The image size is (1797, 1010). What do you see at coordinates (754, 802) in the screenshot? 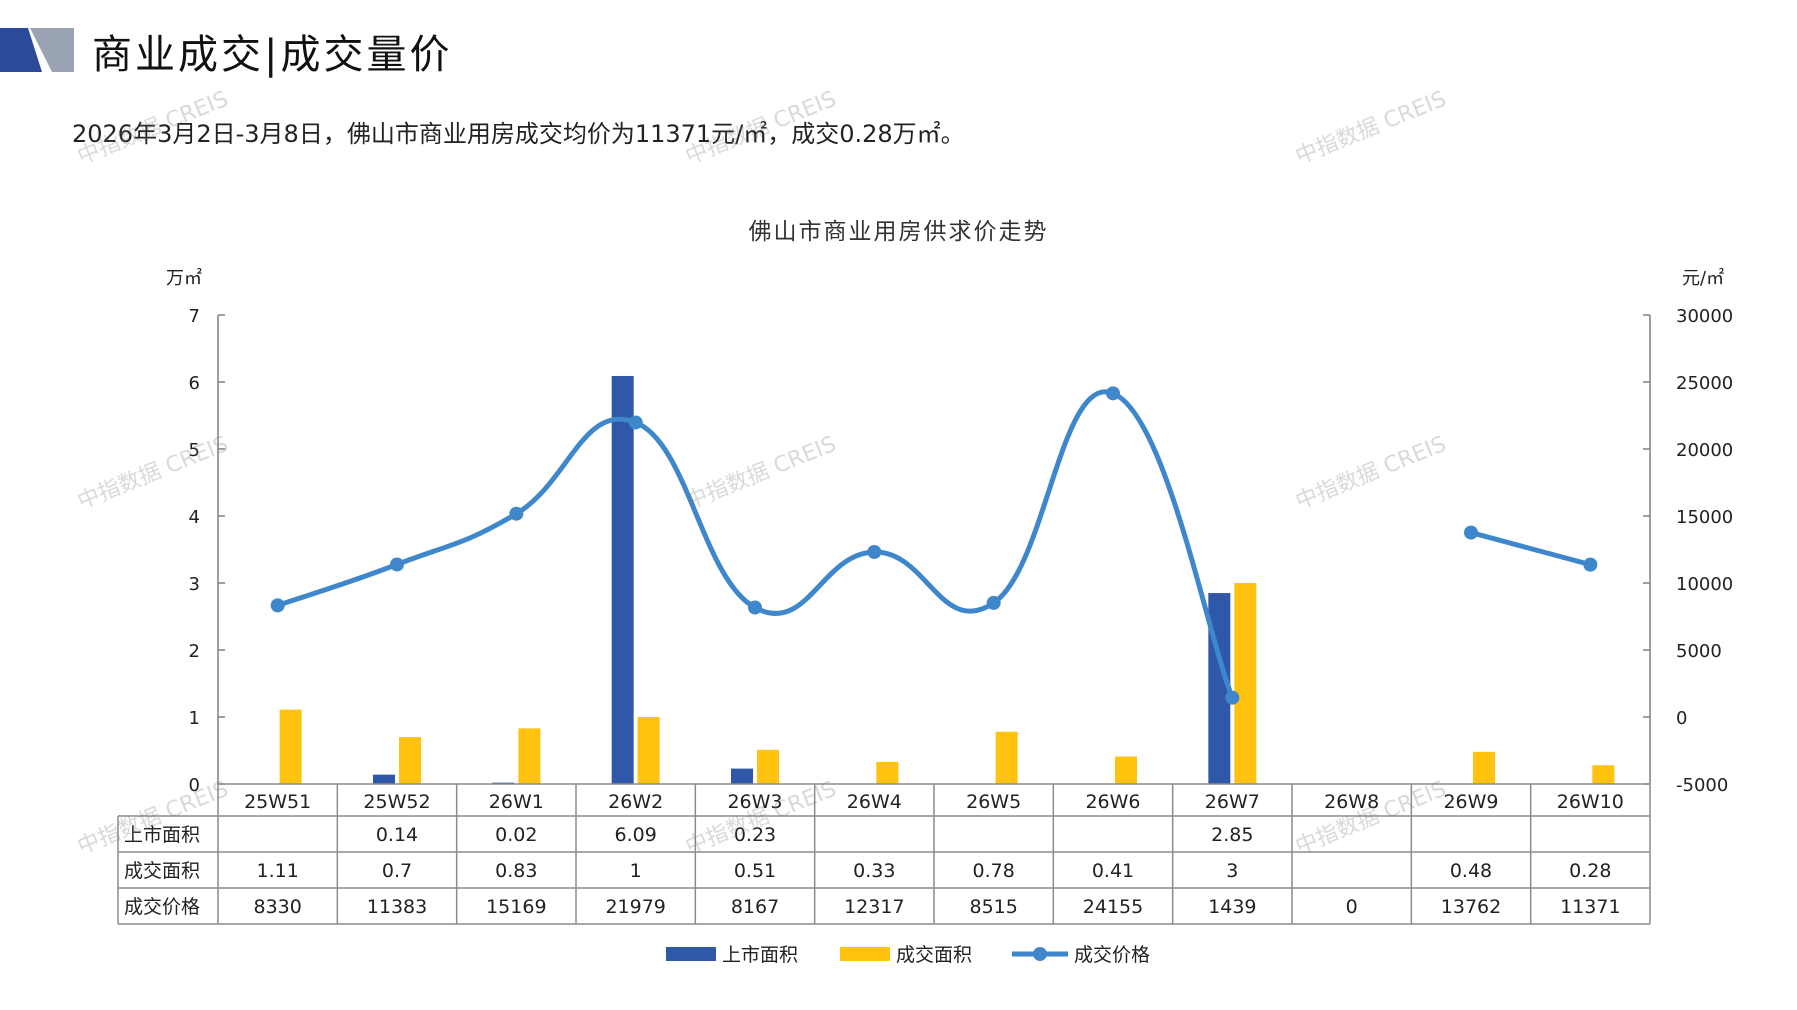
I see `category-label: 26W3` at bounding box center [754, 802].